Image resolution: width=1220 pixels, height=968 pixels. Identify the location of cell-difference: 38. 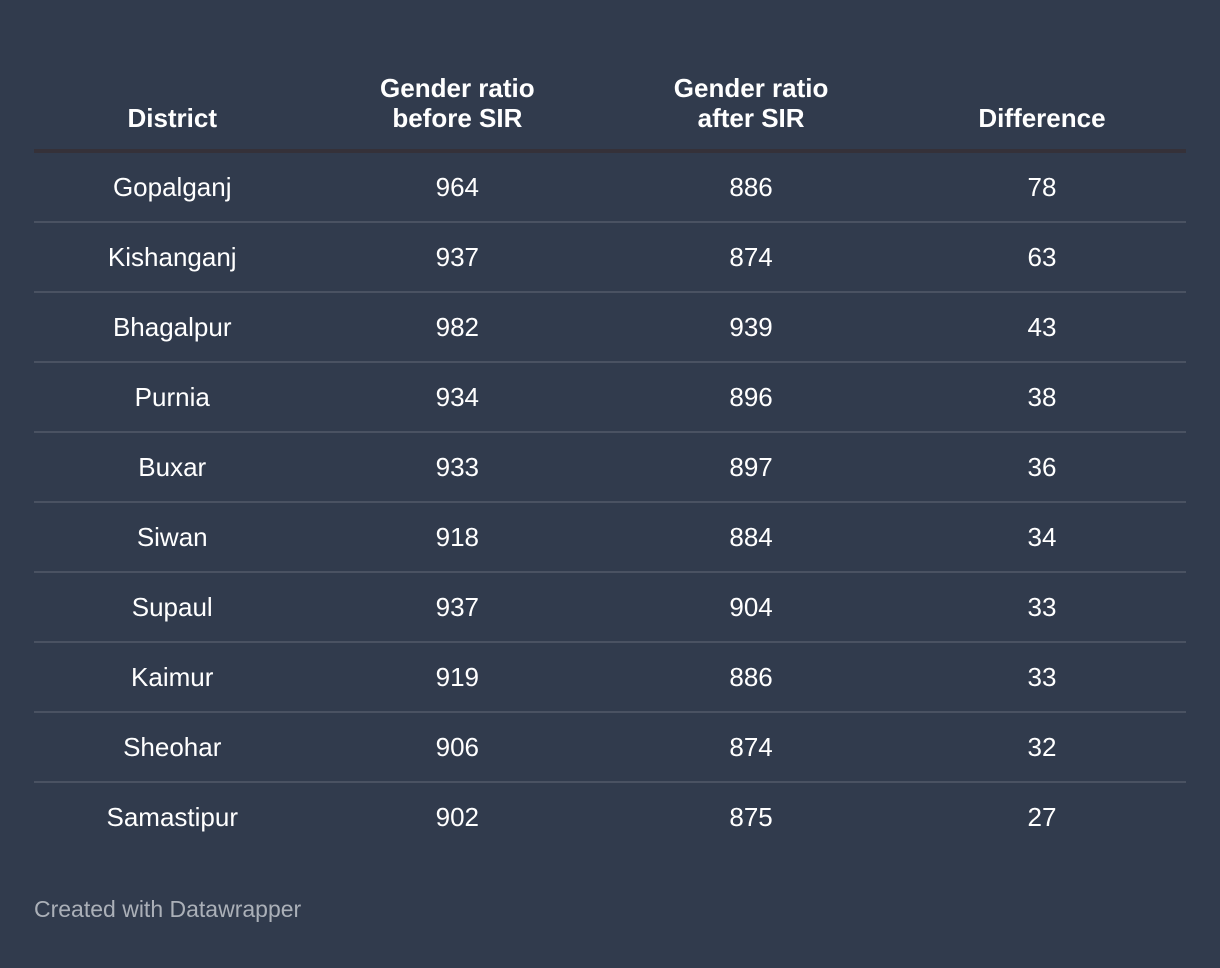
(1041, 397).